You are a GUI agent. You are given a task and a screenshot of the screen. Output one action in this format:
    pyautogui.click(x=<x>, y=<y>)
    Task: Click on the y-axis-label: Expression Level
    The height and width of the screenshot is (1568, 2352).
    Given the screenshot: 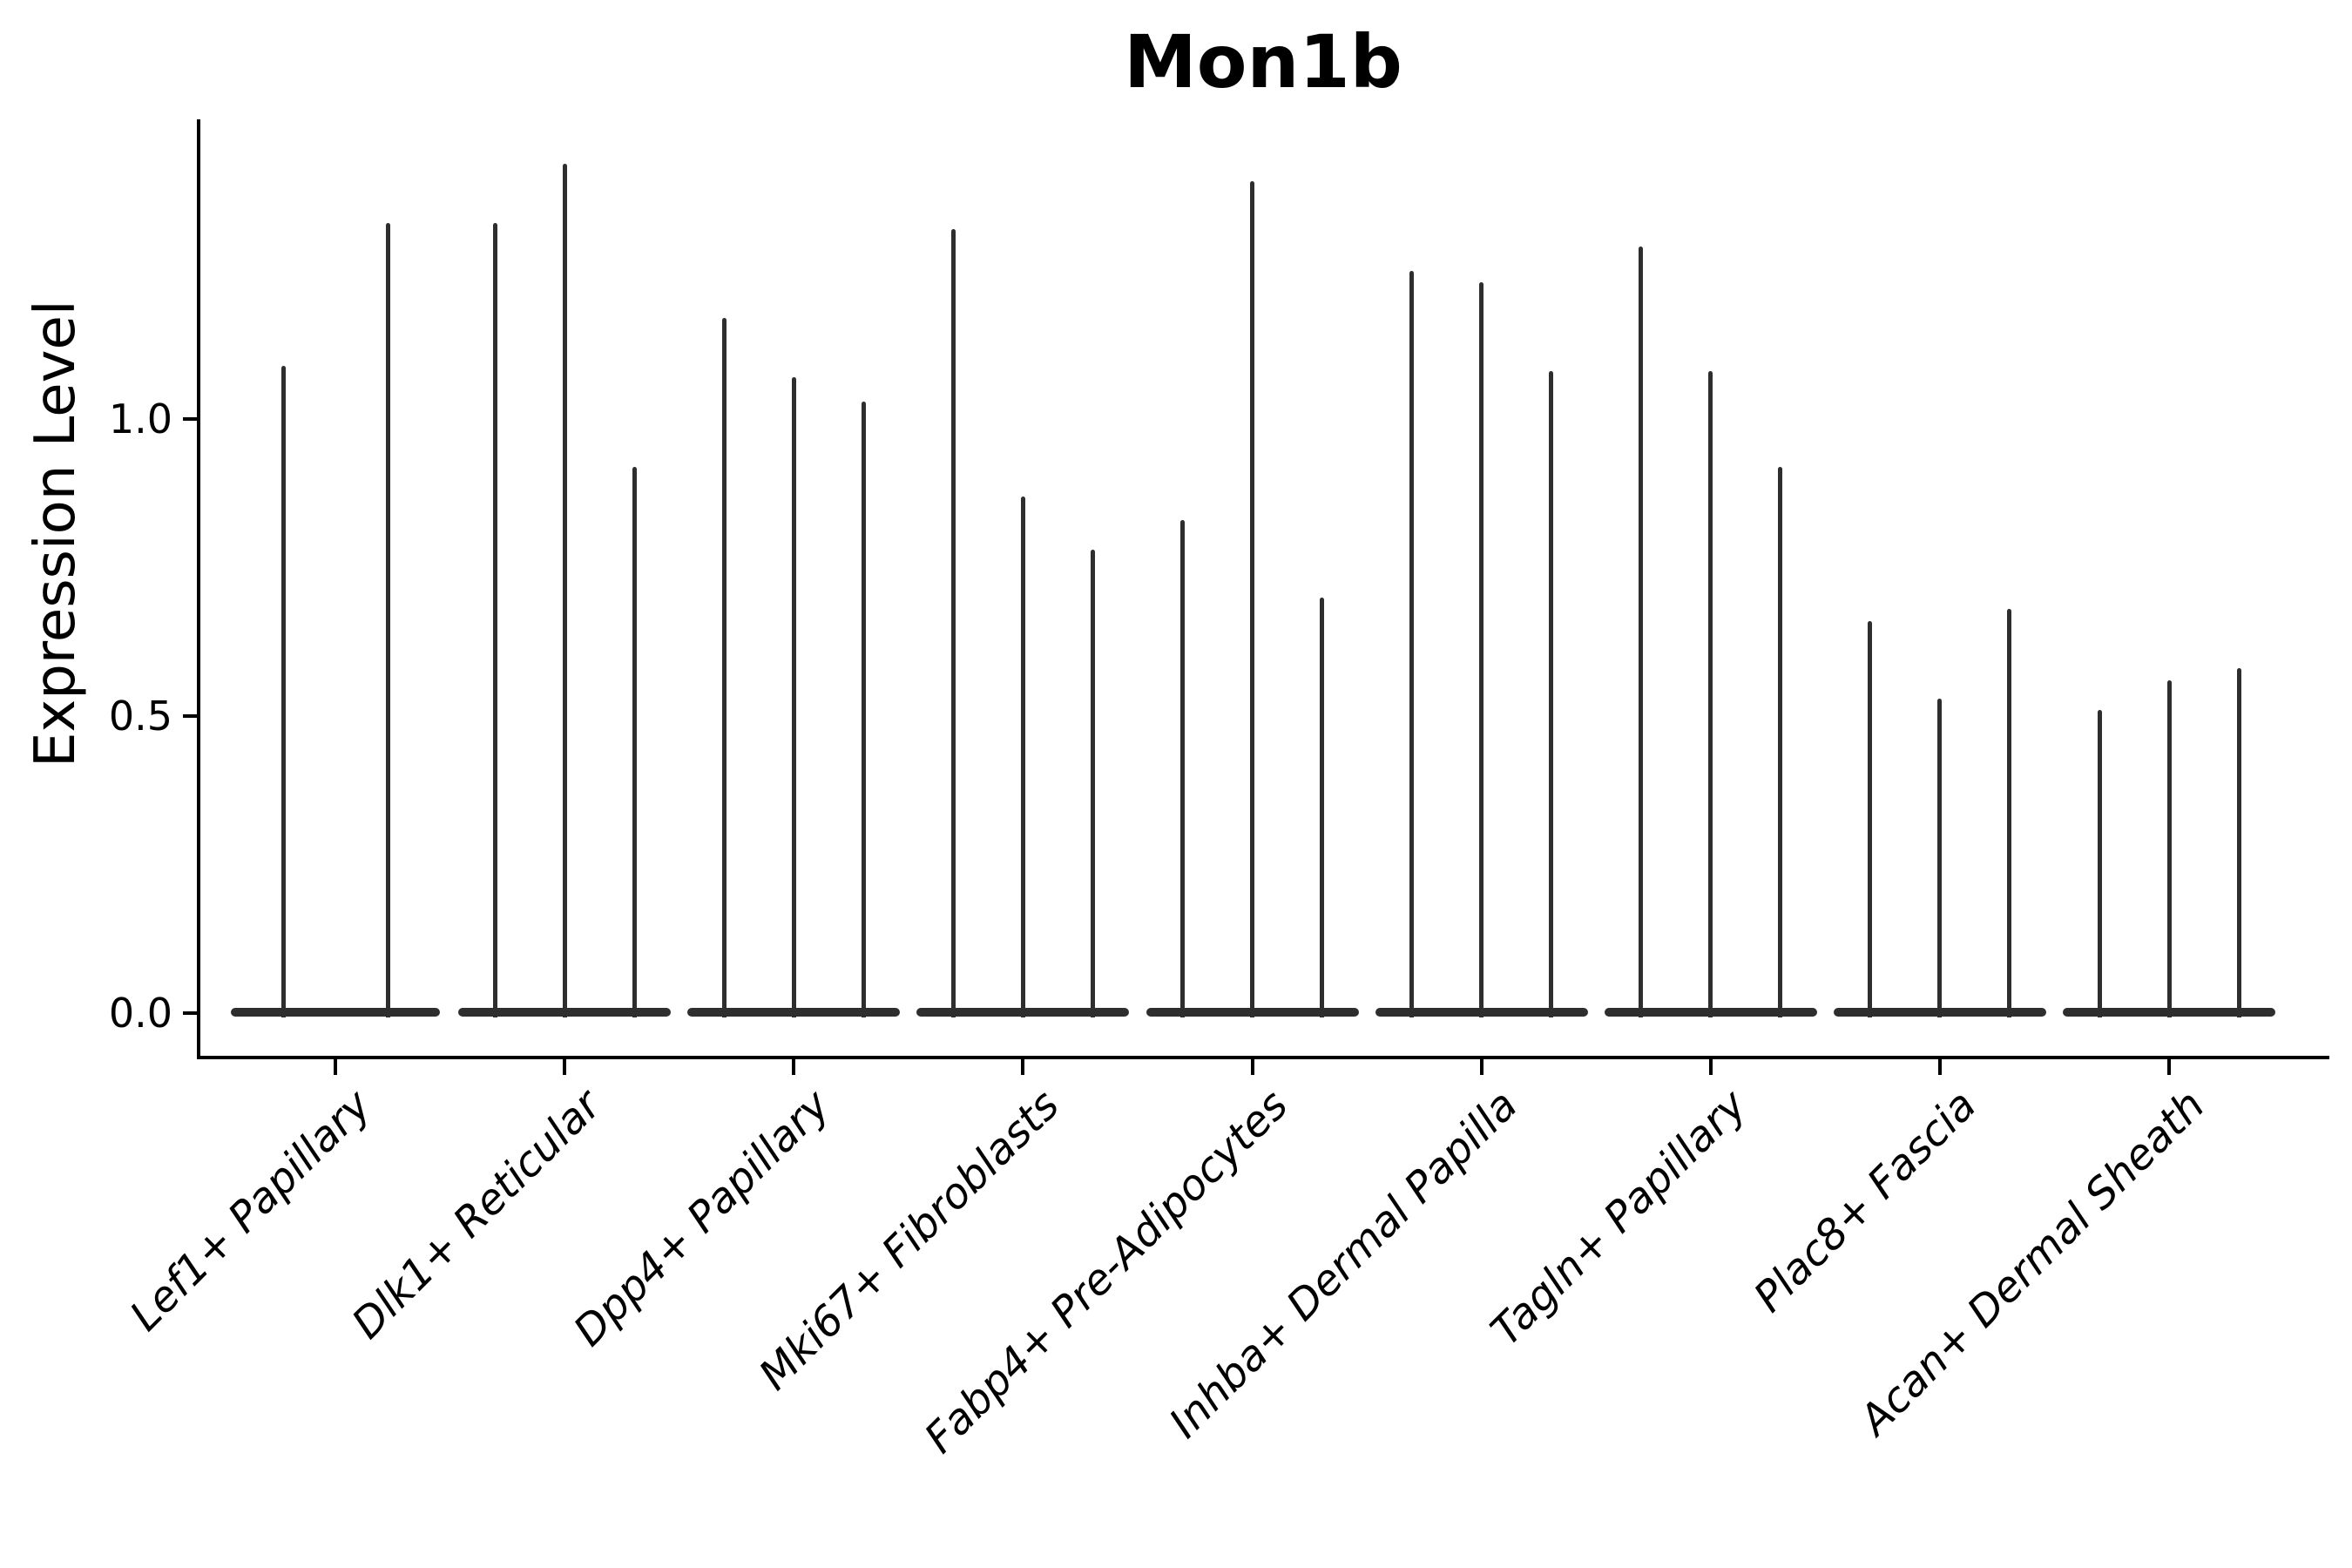 What is the action you would take?
    pyautogui.click(x=56, y=533)
    